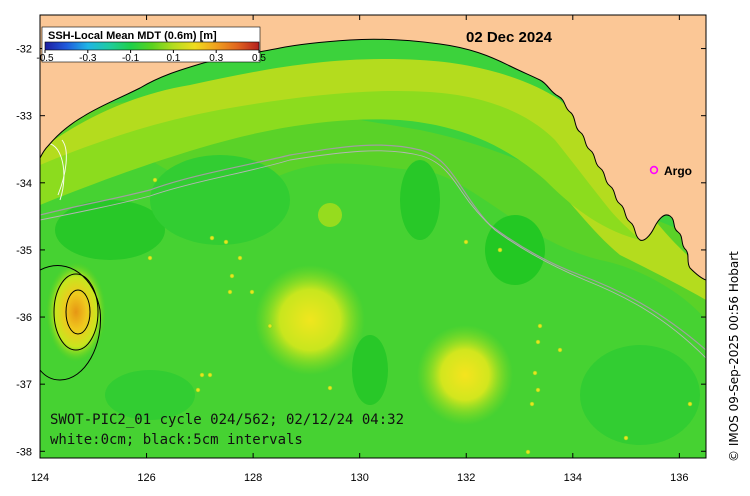 The height and width of the screenshot is (496, 750). I want to click on colorbar-ramp, so click(152, 46).